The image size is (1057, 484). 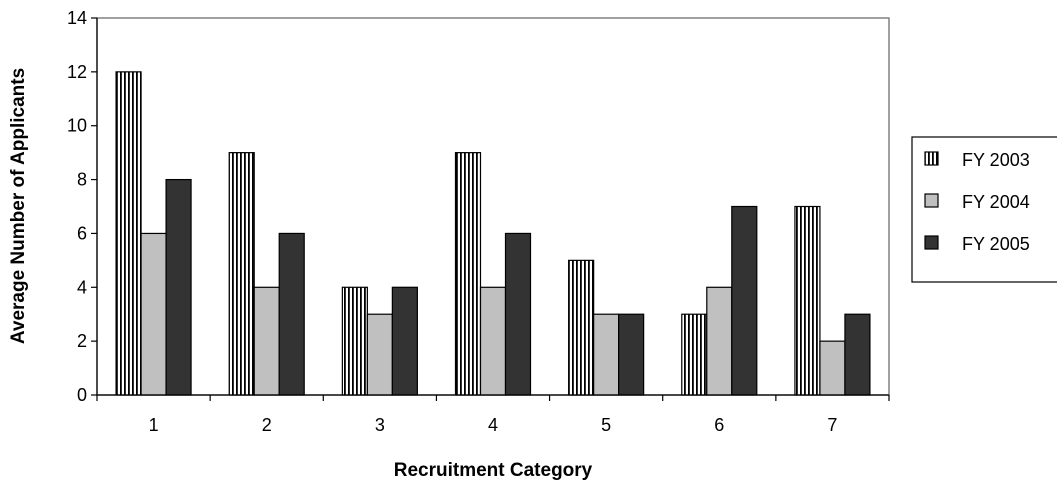 I want to click on x-tick-labels: 1 2 3 4 5 6 7, so click(x=493, y=425).